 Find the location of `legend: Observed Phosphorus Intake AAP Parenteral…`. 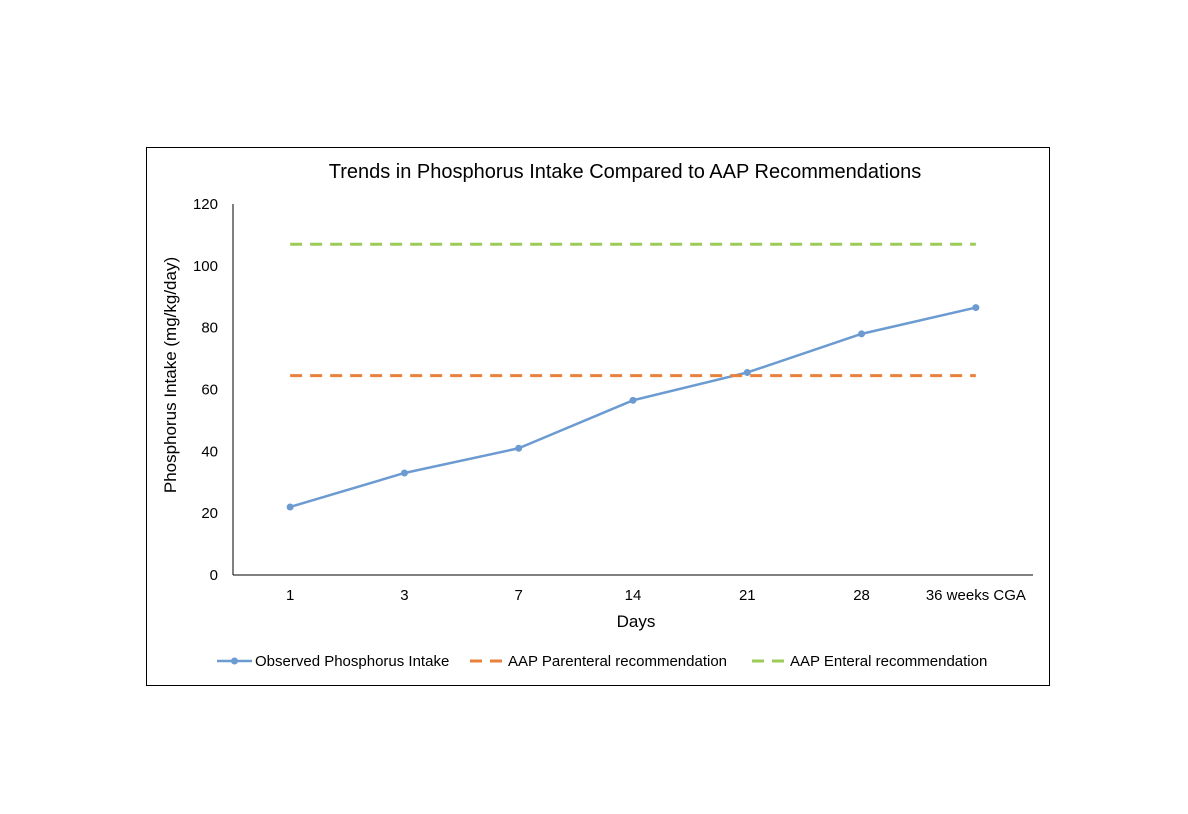

legend: Observed Phosphorus Intake AAP Parenteral… is located at coordinates (602, 661).